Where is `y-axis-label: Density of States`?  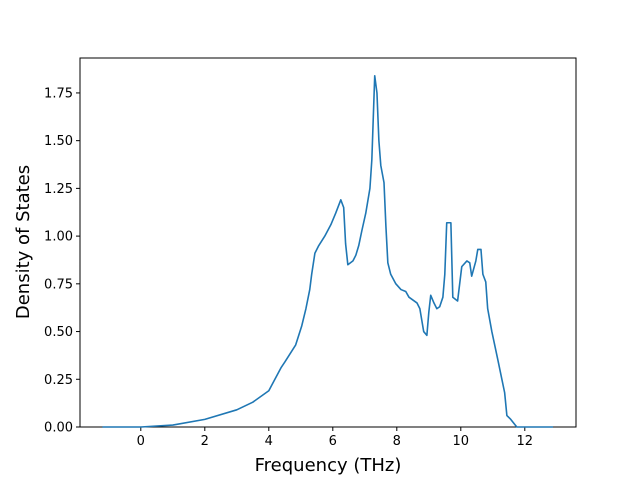 y-axis-label: Density of States is located at coordinates (23, 242).